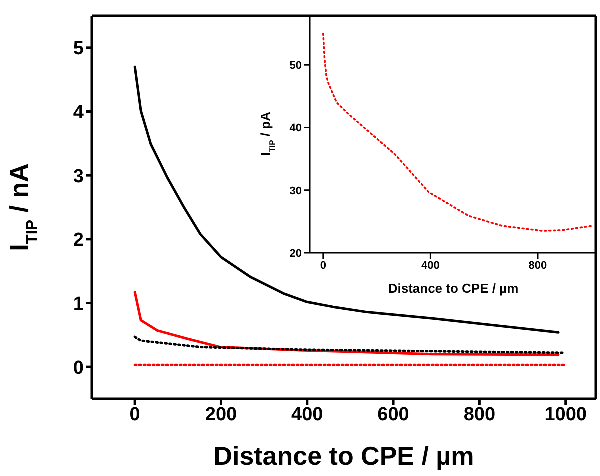 The height and width of the screenshot is (476, 600). Describe the element at coordinates (296, 254) in the screenshot. I see `y-tick-label: 20` at that location.